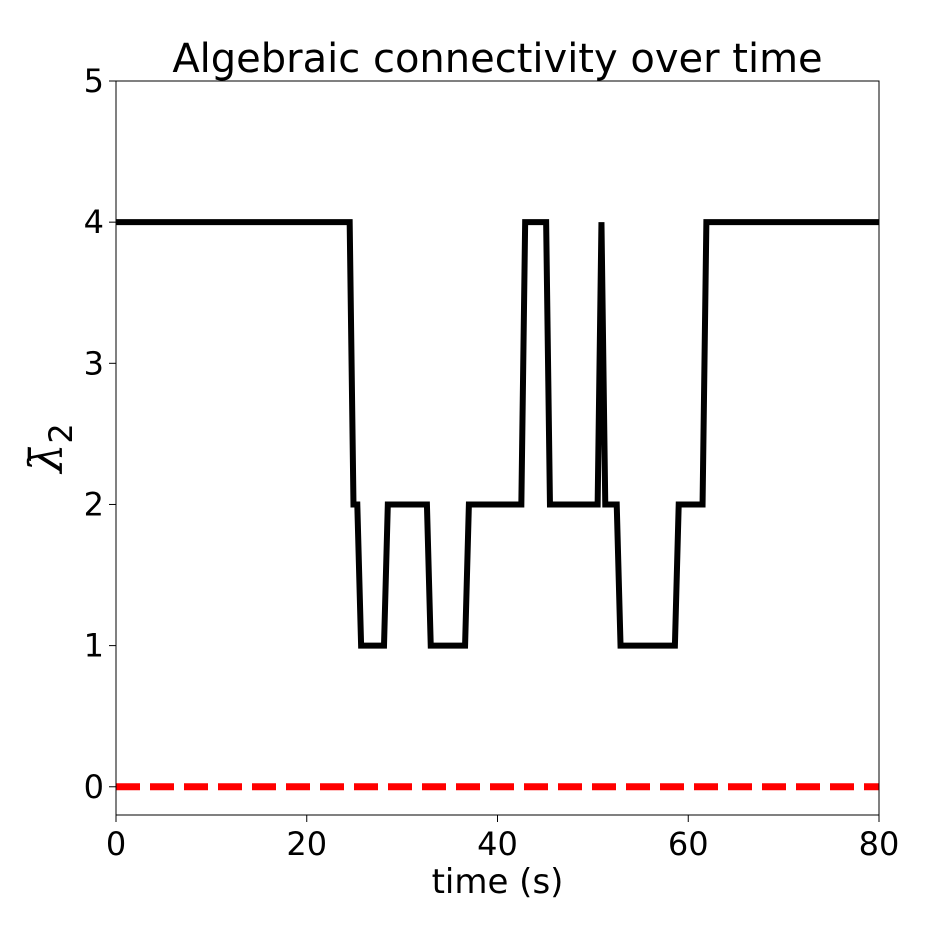 The width and height of the screenshot is (941, 941). What do you see at coordinates (46, 459) in the screenshot?
I see `y-axis-label-symbol: λ̄` at bounding box center [46, 459].